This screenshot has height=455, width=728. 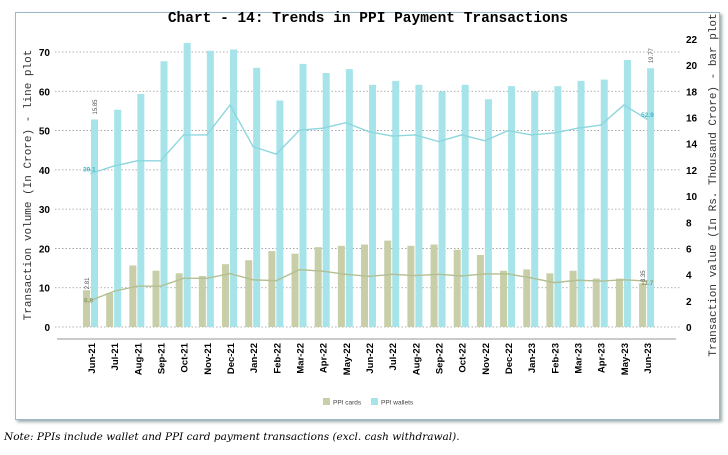 I want to click on x-tick-label: Jan-23, so click(x=532, y=358).